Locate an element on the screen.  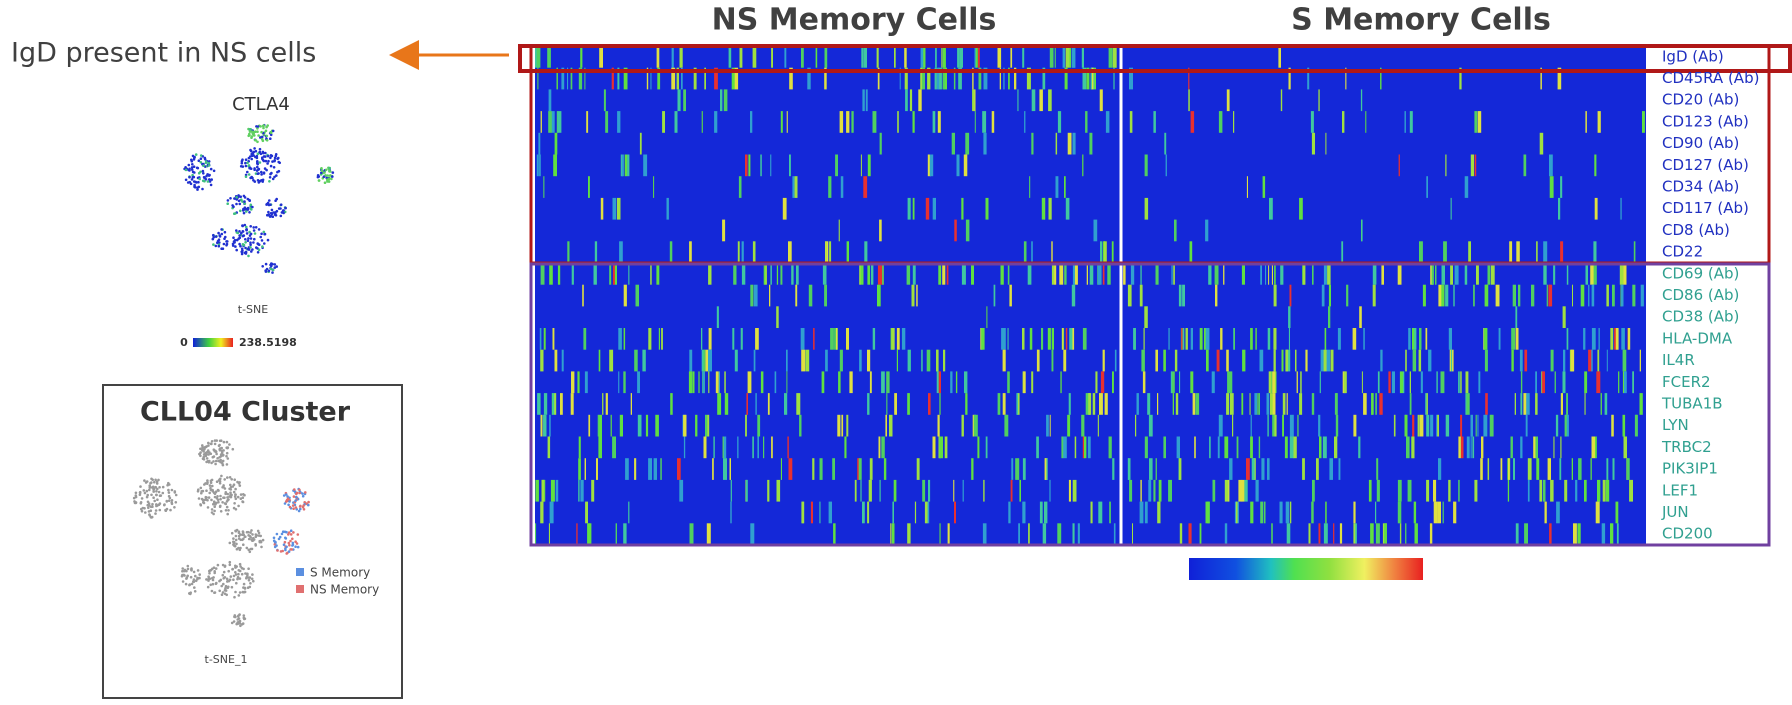
gene-label: CD8 (Ab) is located at coordinates (1696, 230).